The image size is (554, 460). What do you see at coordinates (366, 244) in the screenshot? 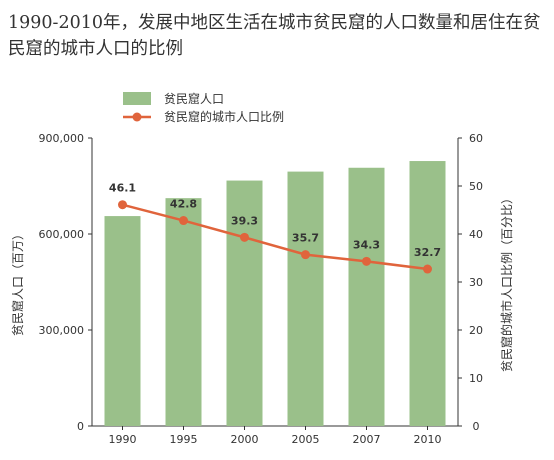
I see `data-label: 34.3` at bounding box center [366, 244].